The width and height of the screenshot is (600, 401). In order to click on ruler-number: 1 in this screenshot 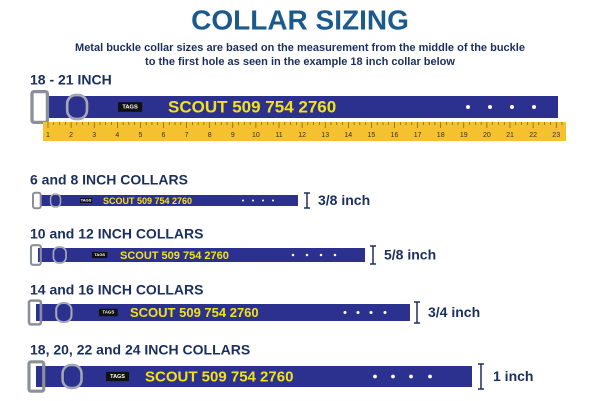, I will do `click(48, 135)`.